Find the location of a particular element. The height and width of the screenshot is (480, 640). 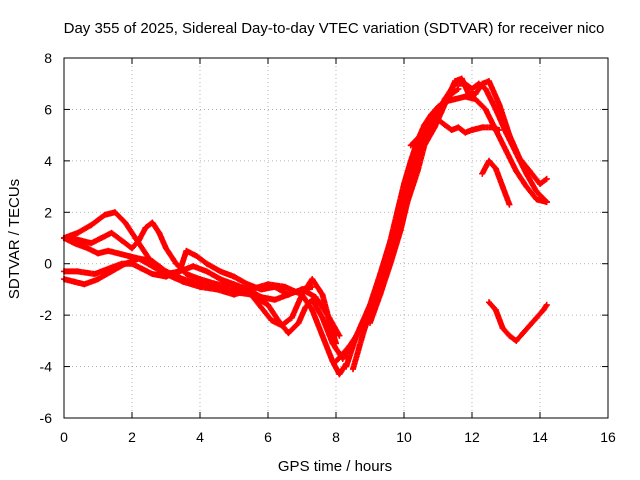

y-tick-label: -4 is located at coordinates (46, 367).